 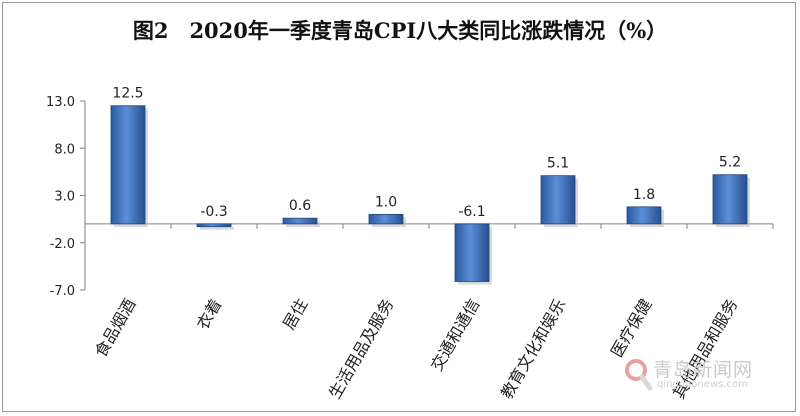 I want to click on category-label: 教育文化和娱乐, so click(x=533, y=349).